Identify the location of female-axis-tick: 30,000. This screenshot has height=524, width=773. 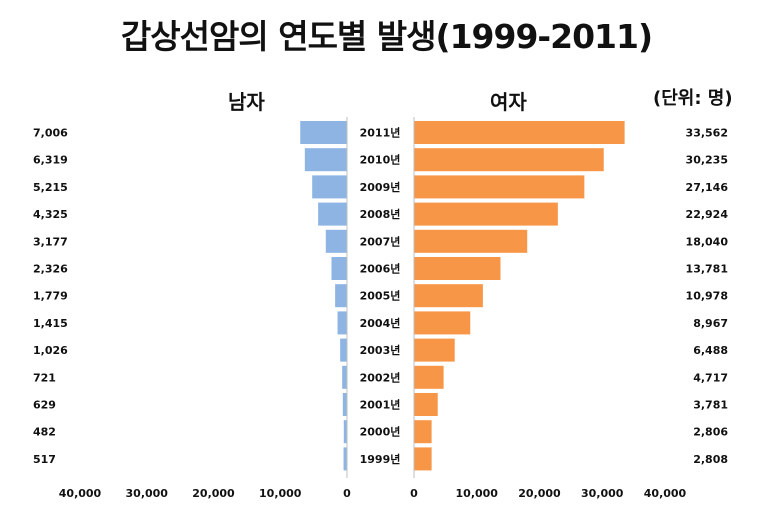
(602, 493).